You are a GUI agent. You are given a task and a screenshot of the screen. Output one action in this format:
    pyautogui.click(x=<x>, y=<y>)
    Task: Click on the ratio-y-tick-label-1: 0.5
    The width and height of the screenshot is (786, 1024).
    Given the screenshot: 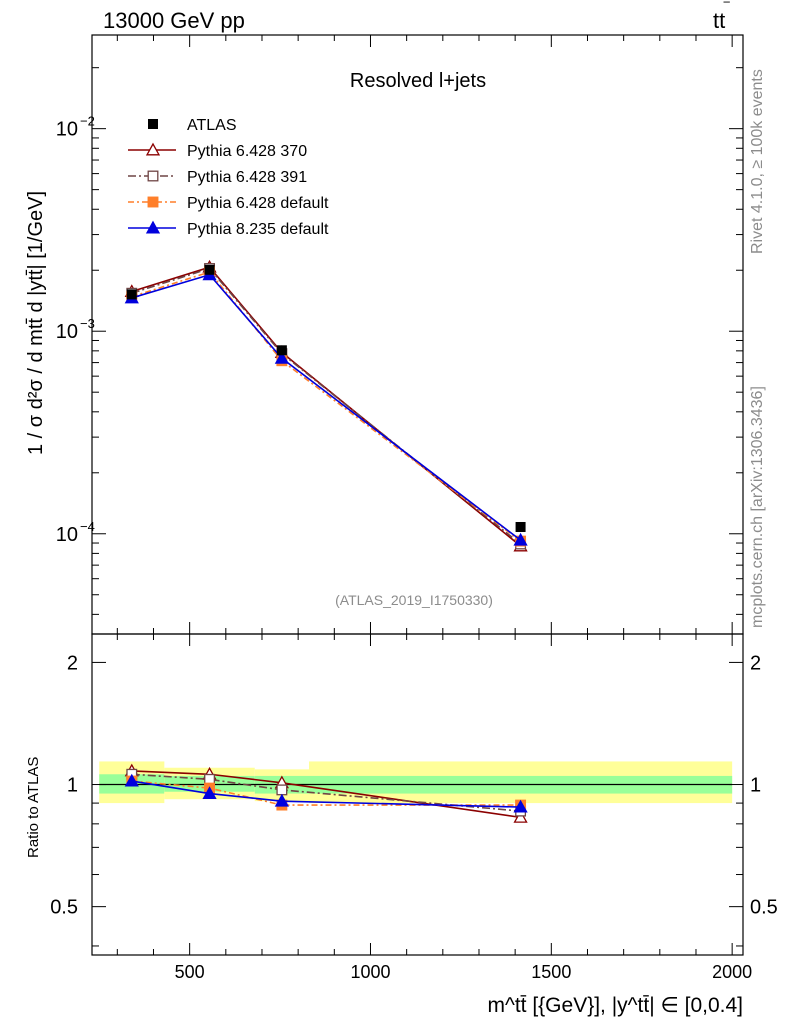 What is the action you would take?
    pyautogui.click(x=64, y=908)
    